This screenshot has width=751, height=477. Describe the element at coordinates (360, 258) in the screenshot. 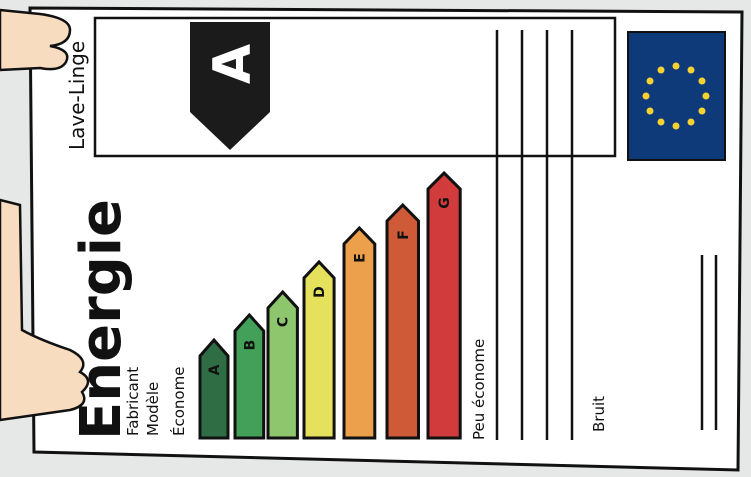

I see `grade-letter: E` at that location.